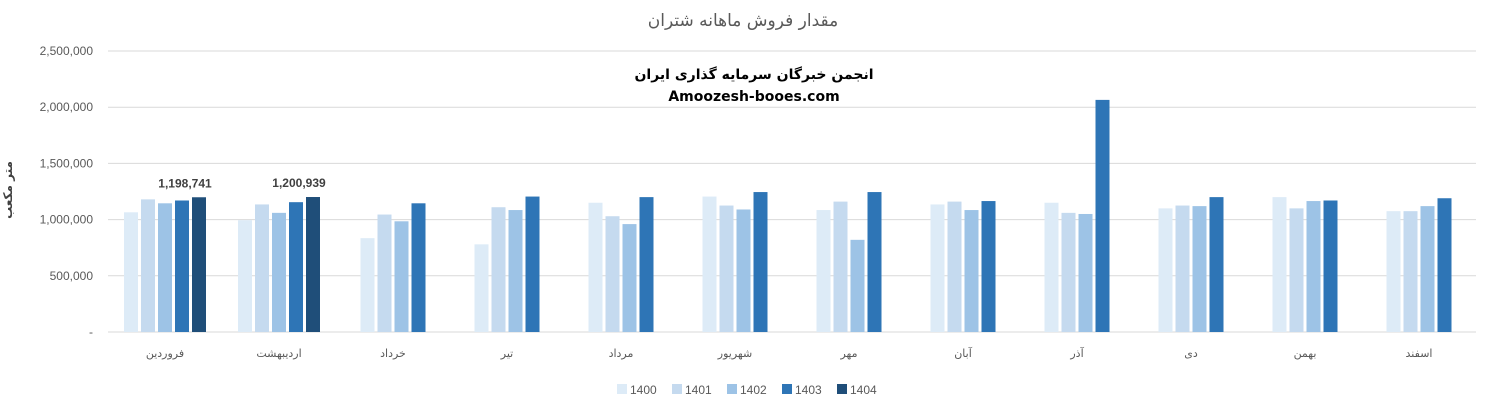 The height and width of the screenshot is (410, 1486). Describe the element at coordinates (734, 353) in the screenshot. I see `x-category-label: شهریور` at that location.